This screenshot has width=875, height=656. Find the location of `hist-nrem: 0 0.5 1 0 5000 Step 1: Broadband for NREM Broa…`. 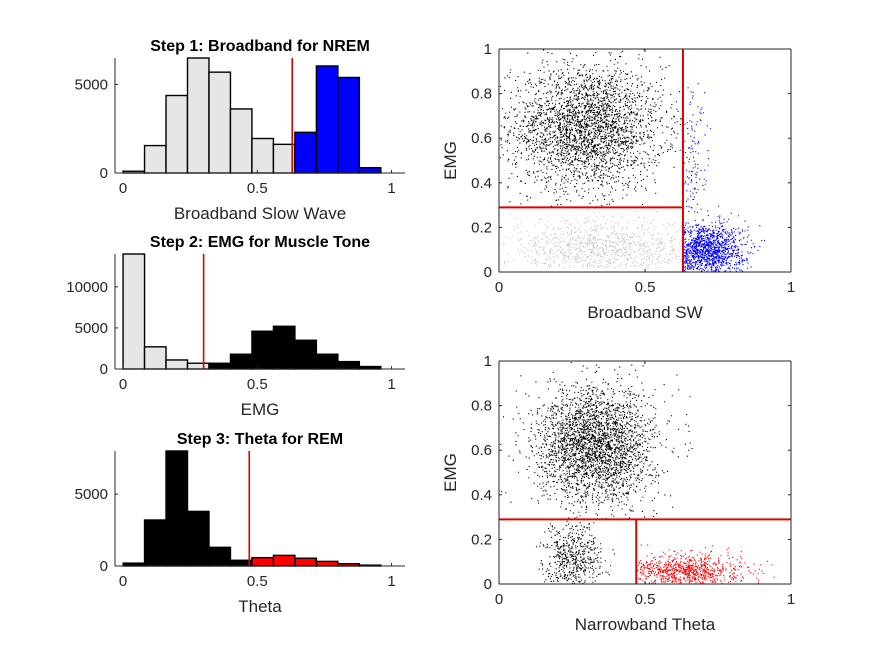

hist-nrem: 0 0.5 1 0 5000 Step 1: Broadband for NREM Broa… is located at coordinates (240, 130).